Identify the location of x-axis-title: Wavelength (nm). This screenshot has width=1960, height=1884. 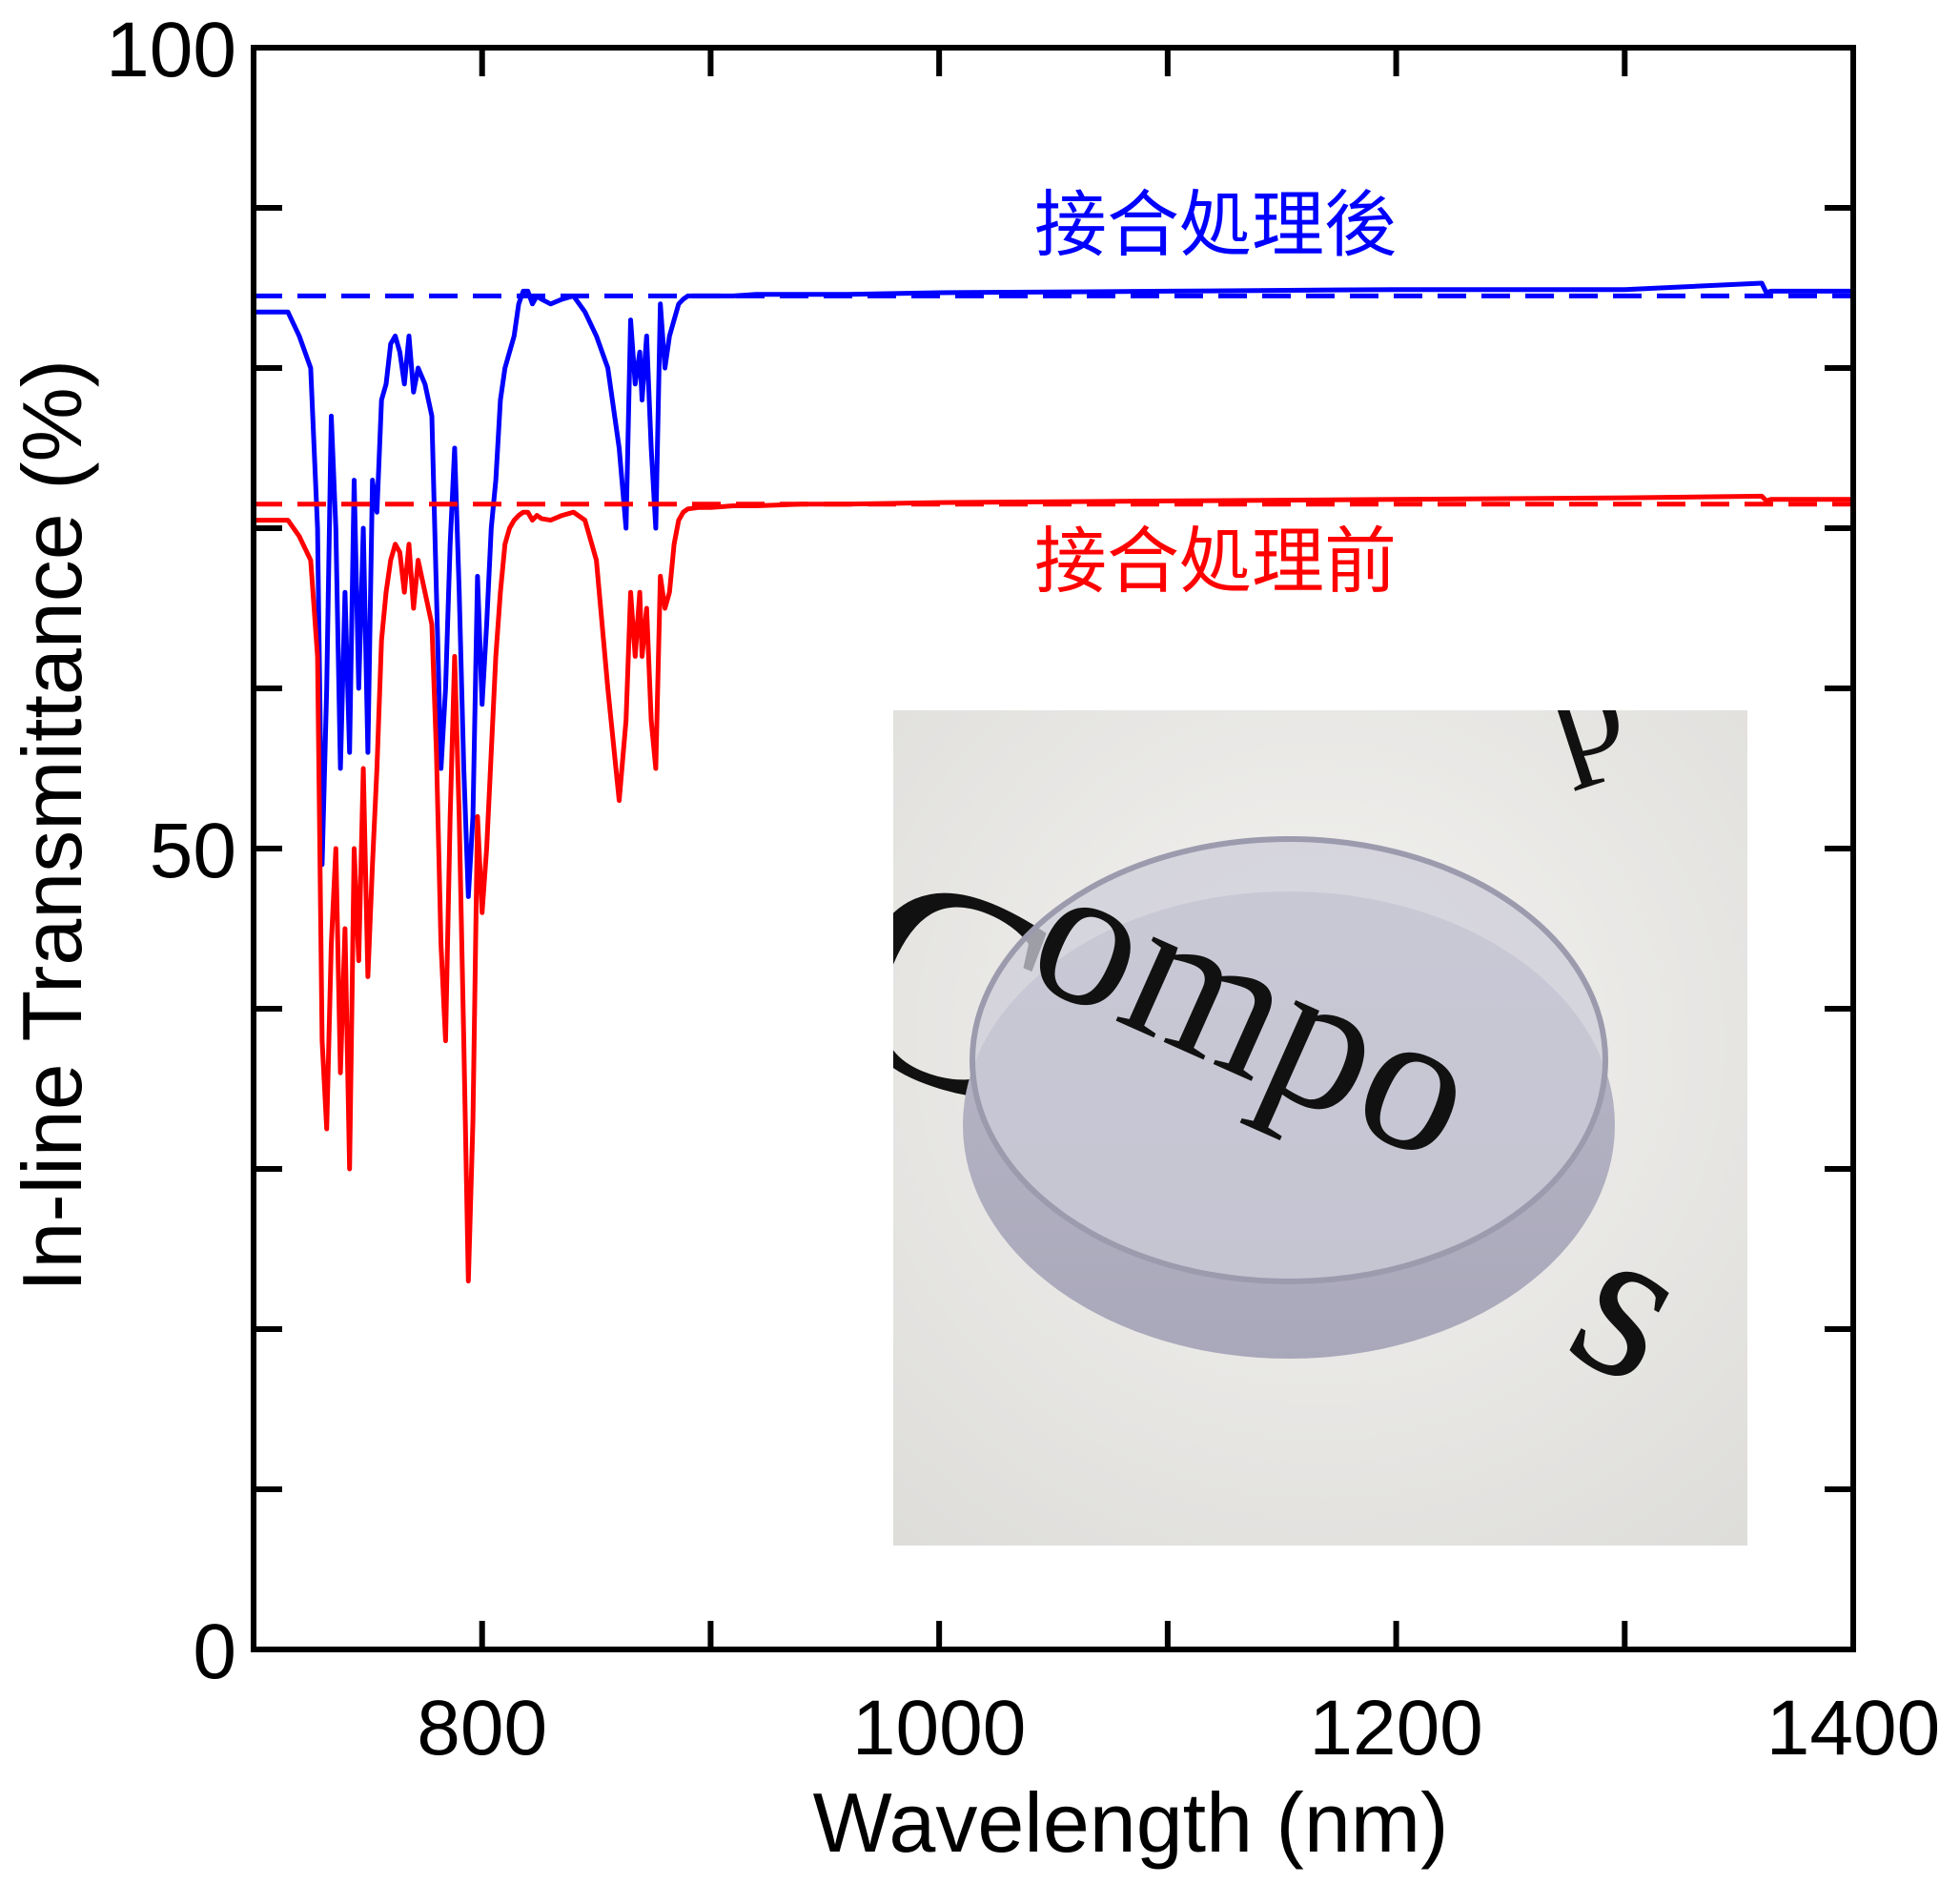
(1131, 1822).